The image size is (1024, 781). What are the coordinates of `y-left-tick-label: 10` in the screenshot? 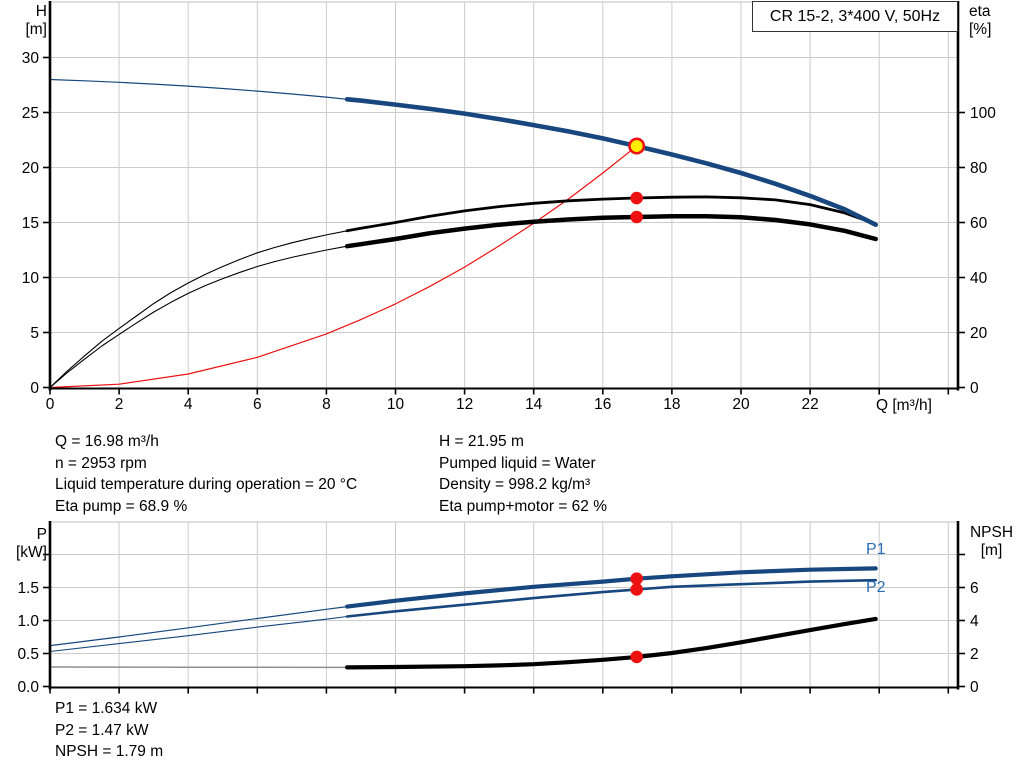 It's located at (31, 278).